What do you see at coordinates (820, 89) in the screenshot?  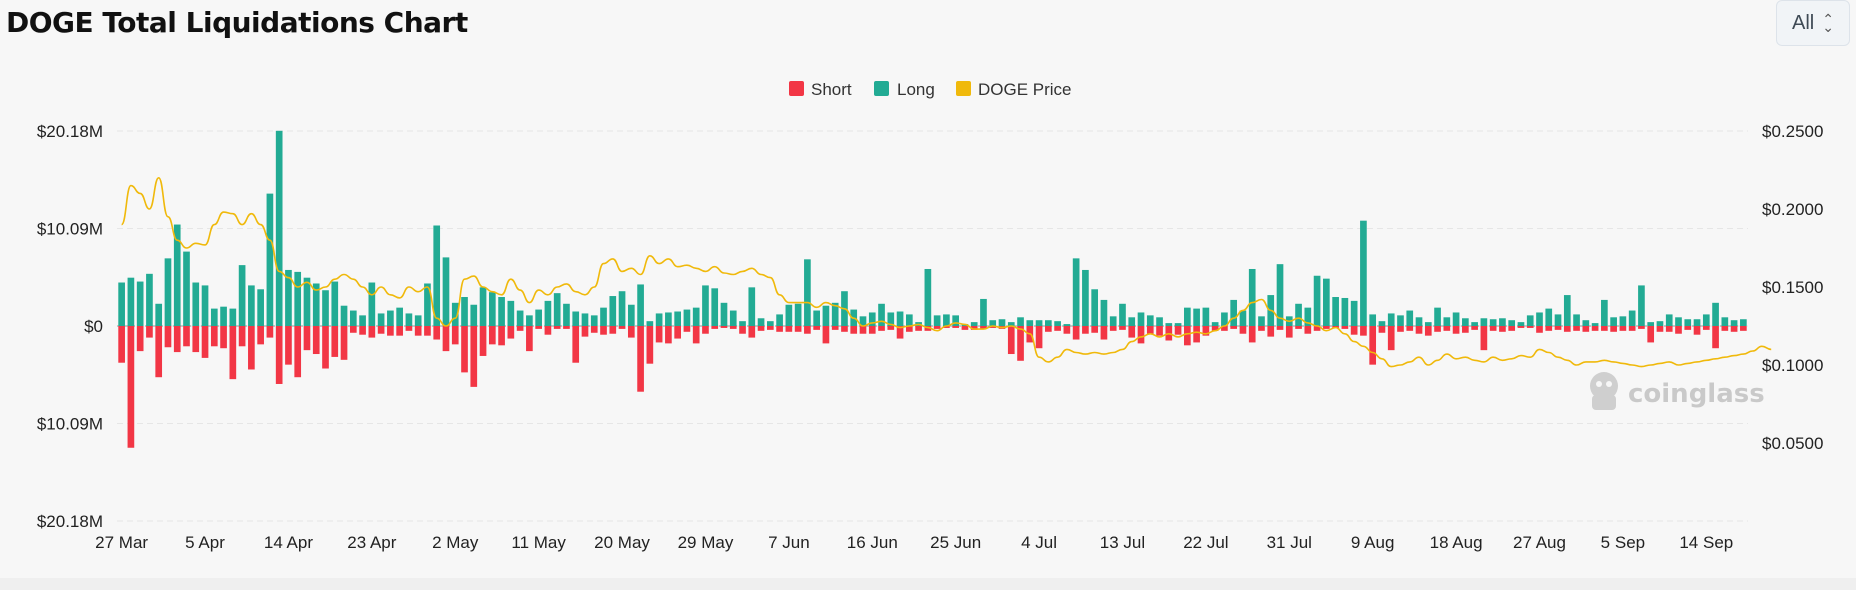 I see `legend-item-short: Short` at bounding box center [820, 89].